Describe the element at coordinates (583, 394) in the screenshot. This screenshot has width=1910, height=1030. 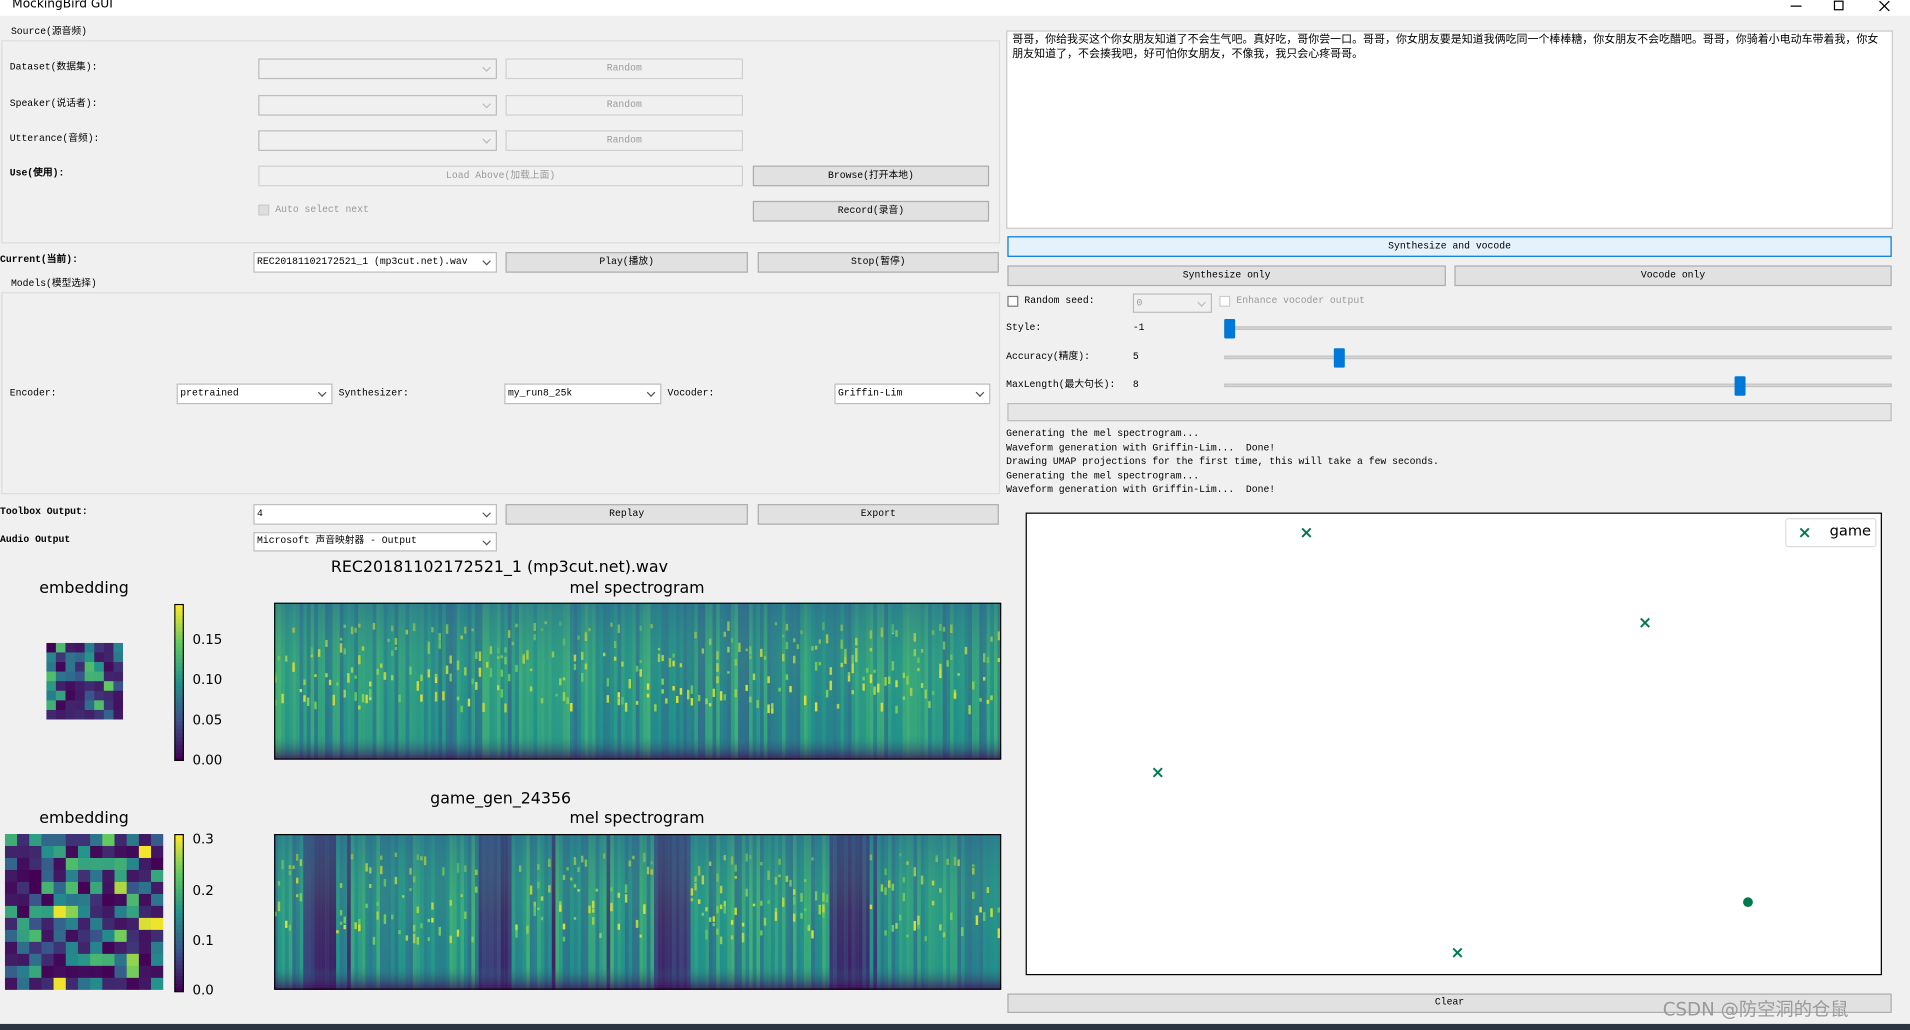
I see `combo-box: my_run8_25k` at that location.